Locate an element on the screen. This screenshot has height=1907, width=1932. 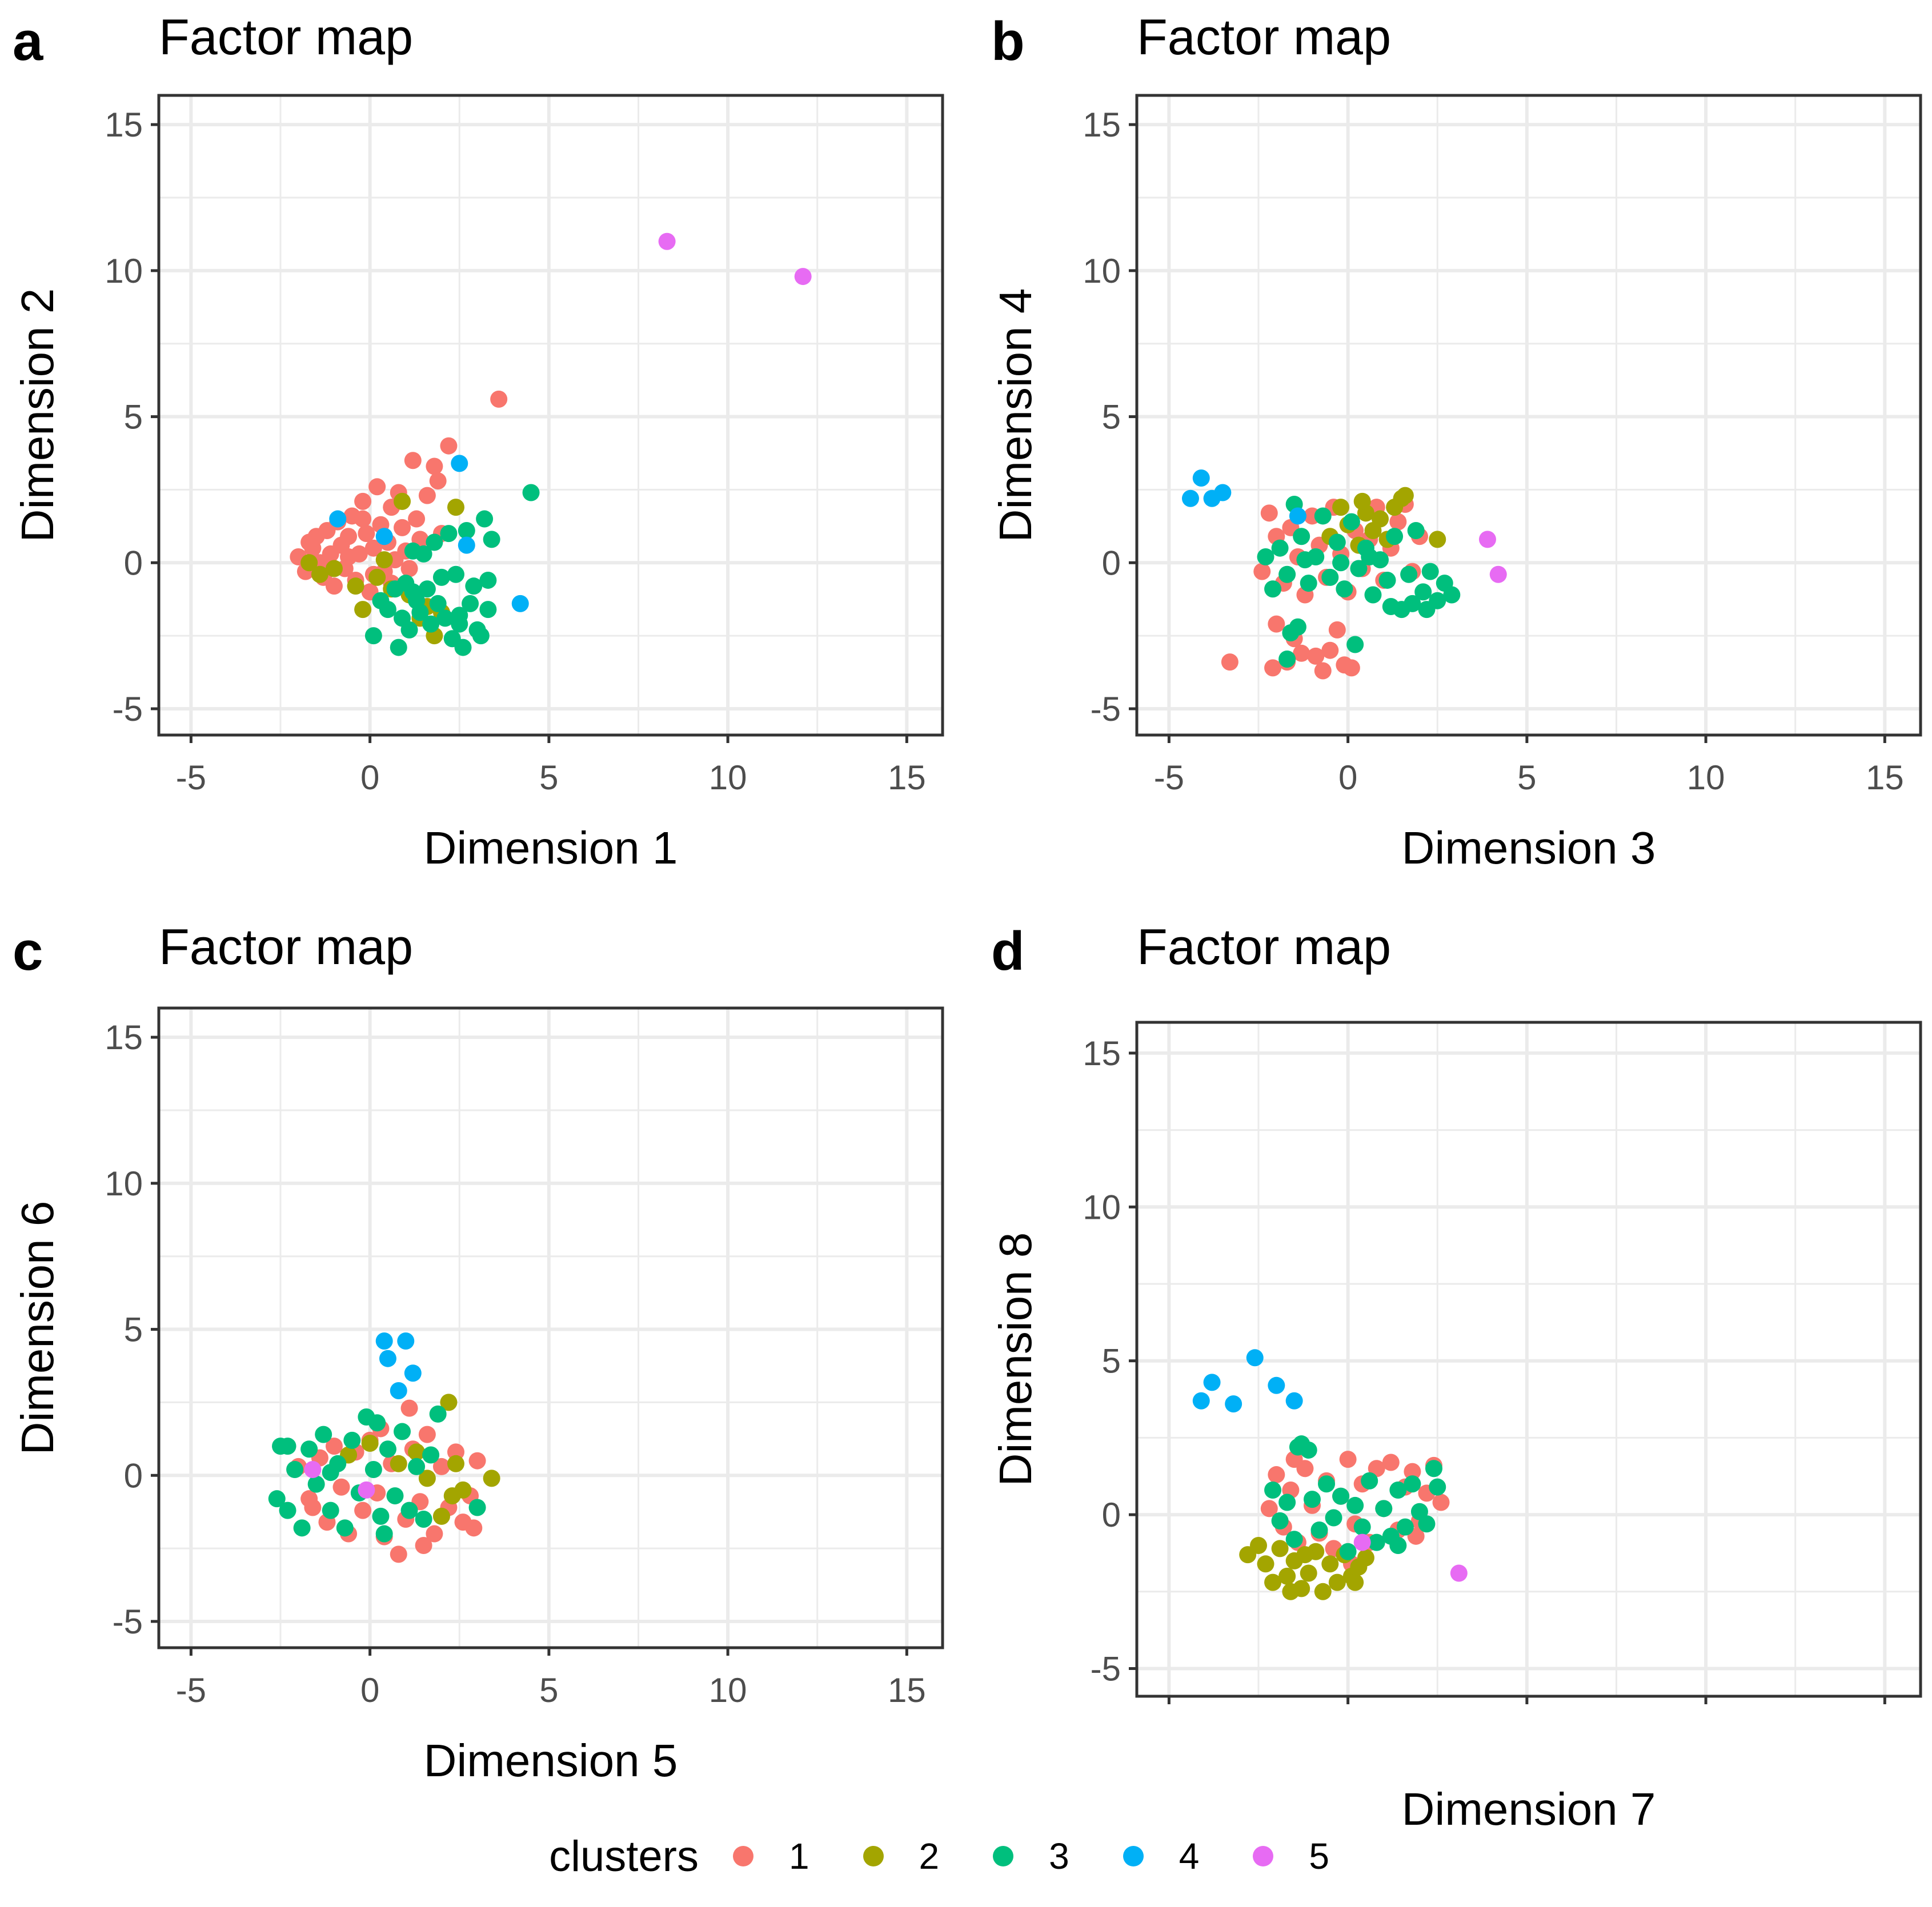
legend-item-1: 1 is located at coordinates (785, 1856).